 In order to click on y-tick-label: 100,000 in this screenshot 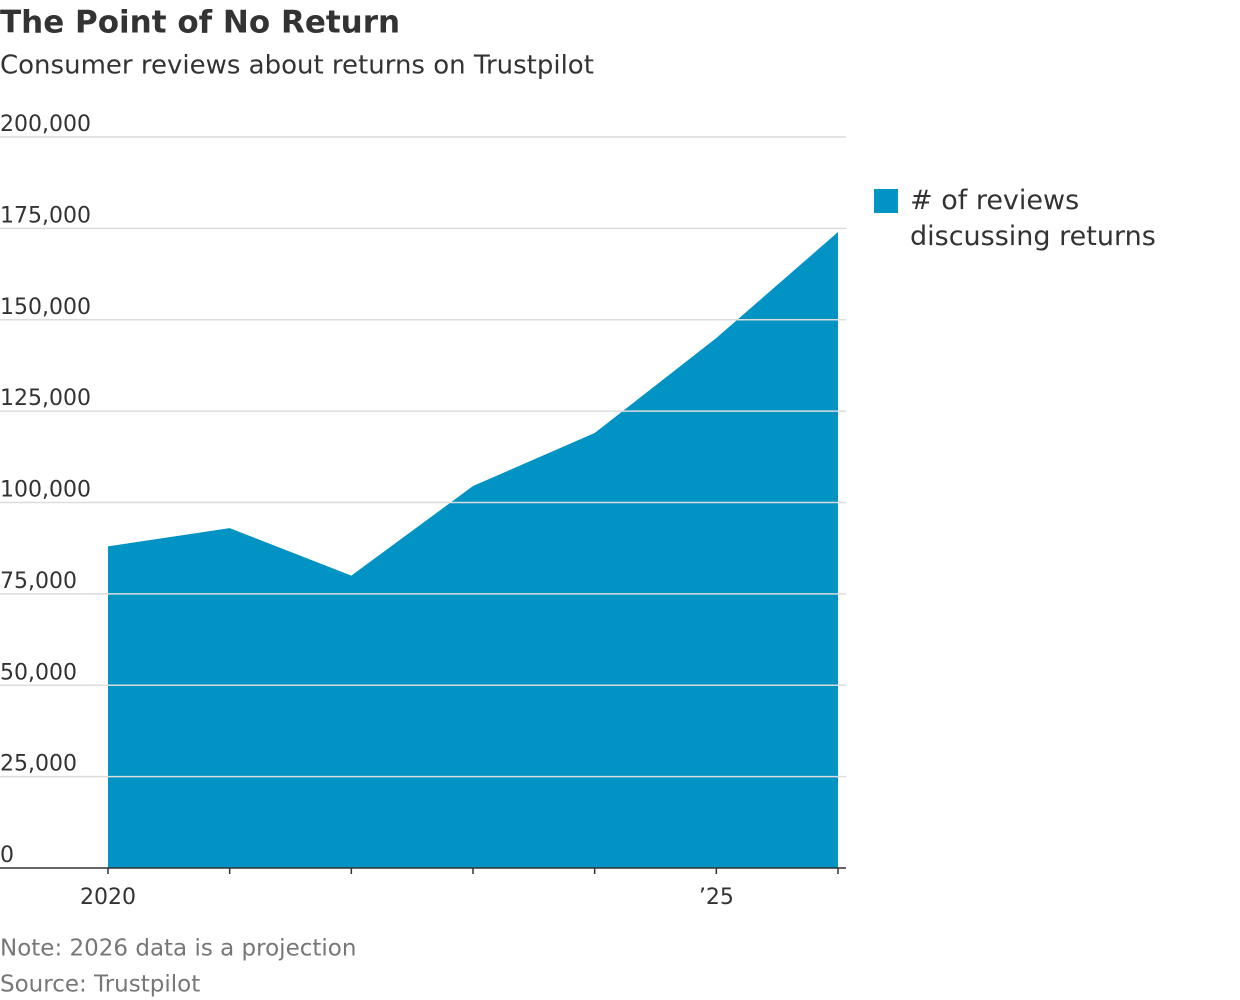, I will do `click(45, 490)`.